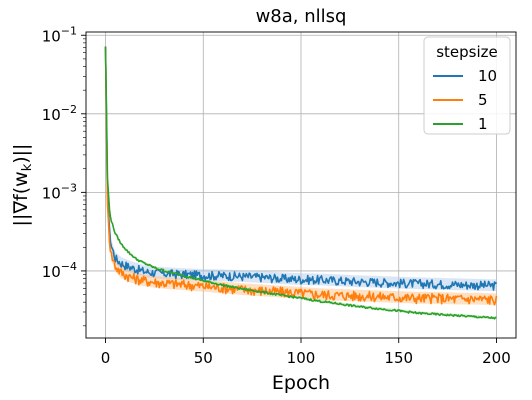 This screenshot has width=532, height=400. Describe the element at coordinates (301, 358) in the screenshot. I see `x-tick-label-2: 100` at that location.